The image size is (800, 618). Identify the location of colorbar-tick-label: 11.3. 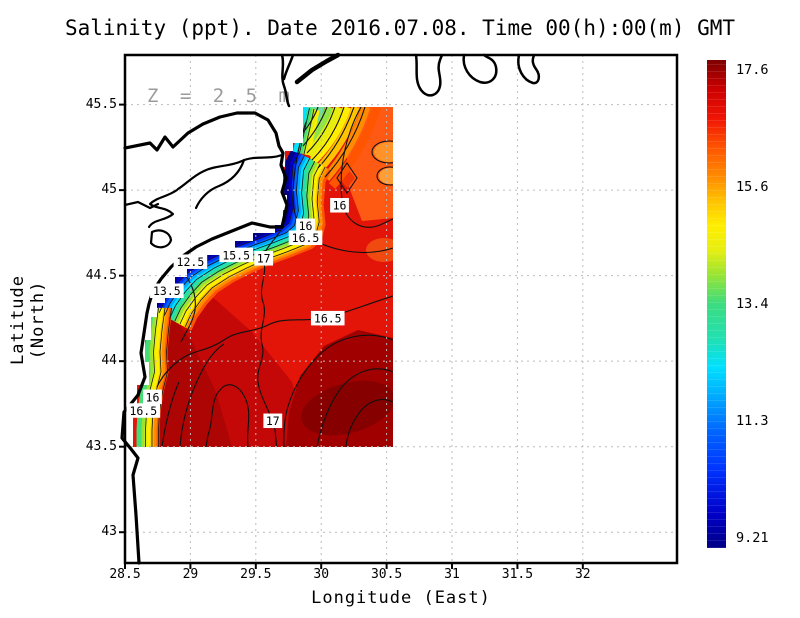
(752, 421).